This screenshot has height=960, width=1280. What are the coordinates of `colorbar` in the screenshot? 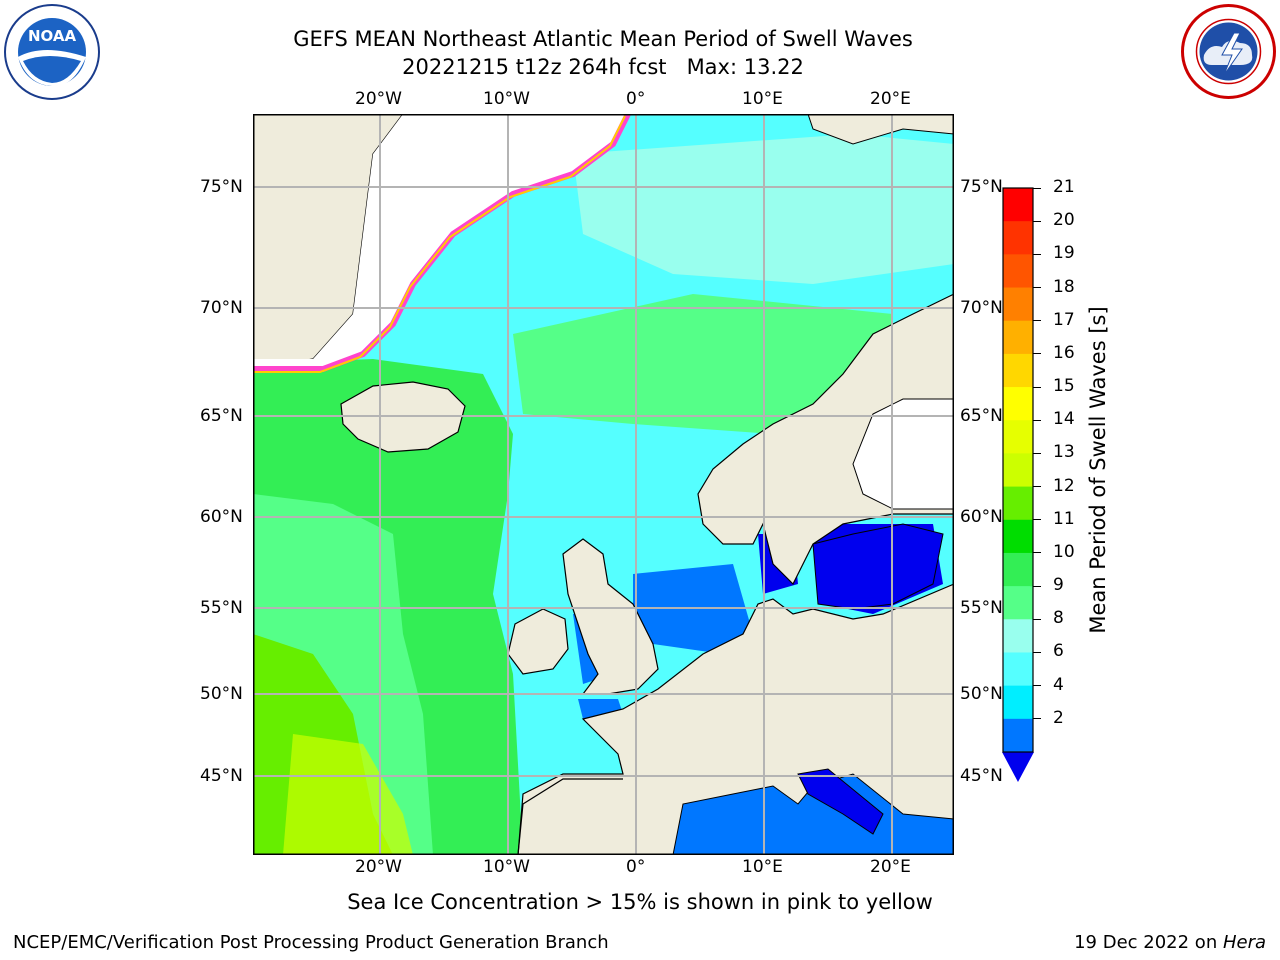 It's located at (1018, 484).